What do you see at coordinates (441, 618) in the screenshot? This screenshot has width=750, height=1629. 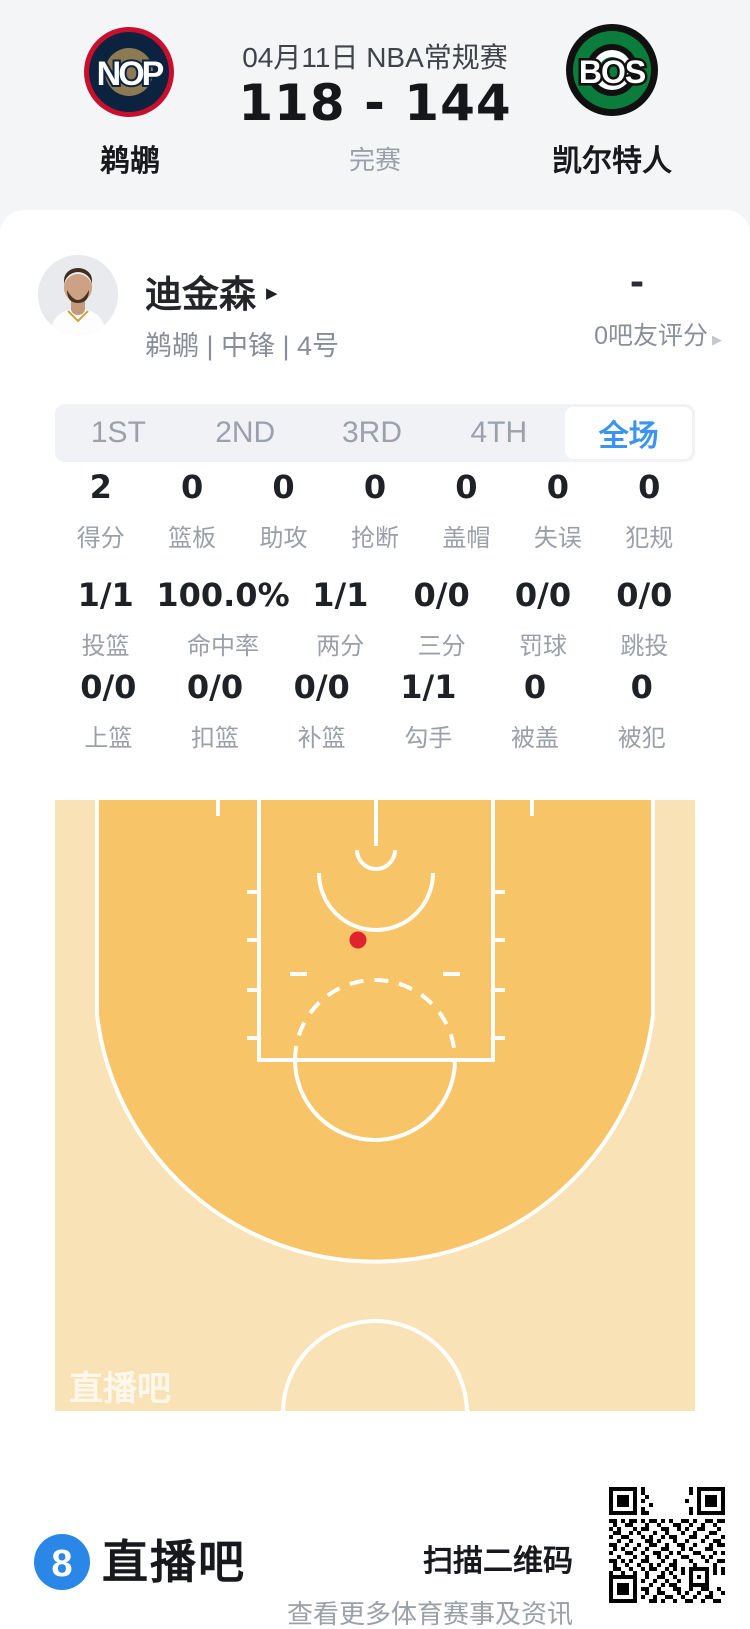 I see `stat-3pt: 0/0 三分` at bounding box center [441, 618].